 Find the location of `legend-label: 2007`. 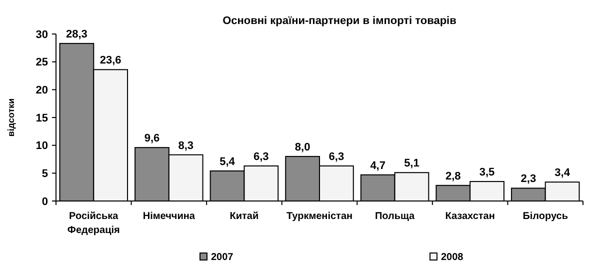

legend-label: 2007 is located at coordinates (222, 257).